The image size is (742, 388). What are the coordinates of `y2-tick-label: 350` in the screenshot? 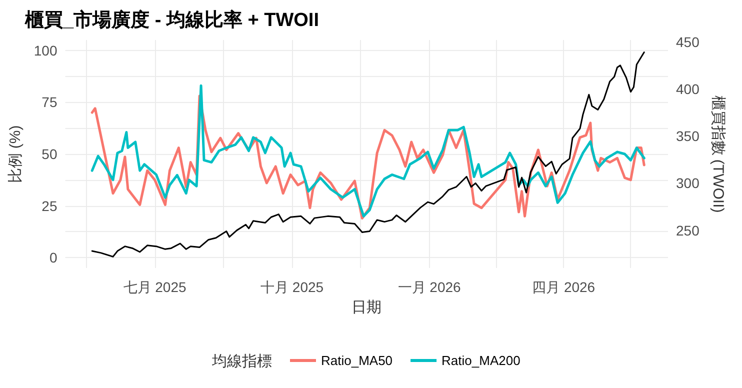 It's located at (688, 136).